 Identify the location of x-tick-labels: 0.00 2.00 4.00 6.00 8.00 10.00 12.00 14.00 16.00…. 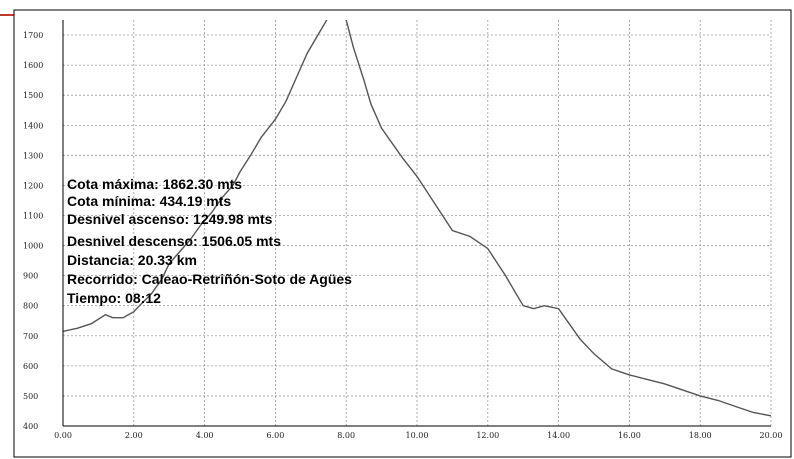
(418, 435).